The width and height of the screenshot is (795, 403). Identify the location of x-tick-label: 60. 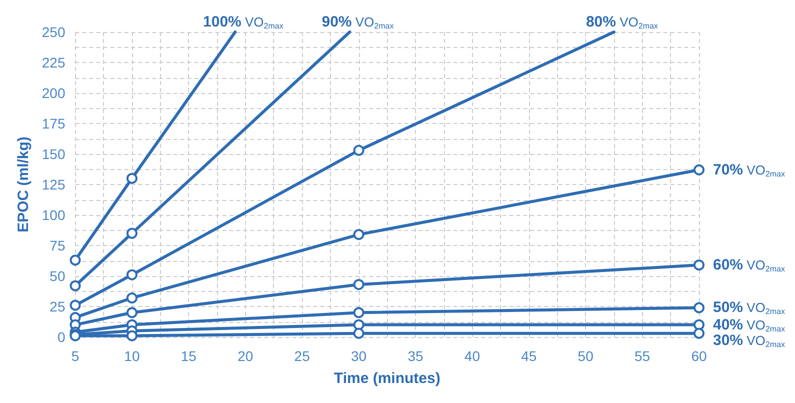
(699, 356).